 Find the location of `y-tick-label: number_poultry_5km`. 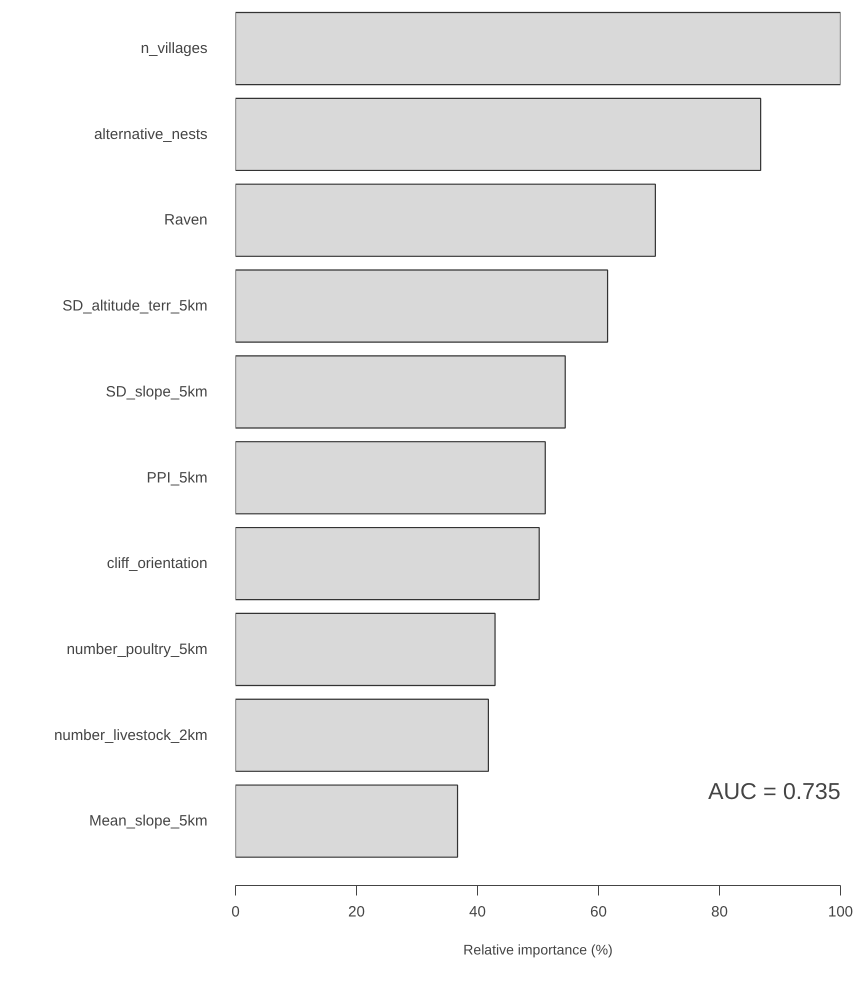

y-tick-label: number_poultry_5km is located at coordinates (137, 649).